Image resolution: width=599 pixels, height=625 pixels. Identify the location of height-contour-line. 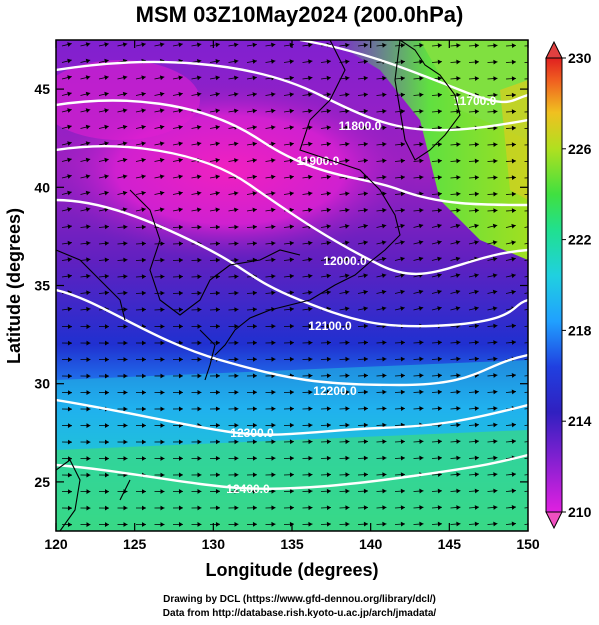
(292, 417).